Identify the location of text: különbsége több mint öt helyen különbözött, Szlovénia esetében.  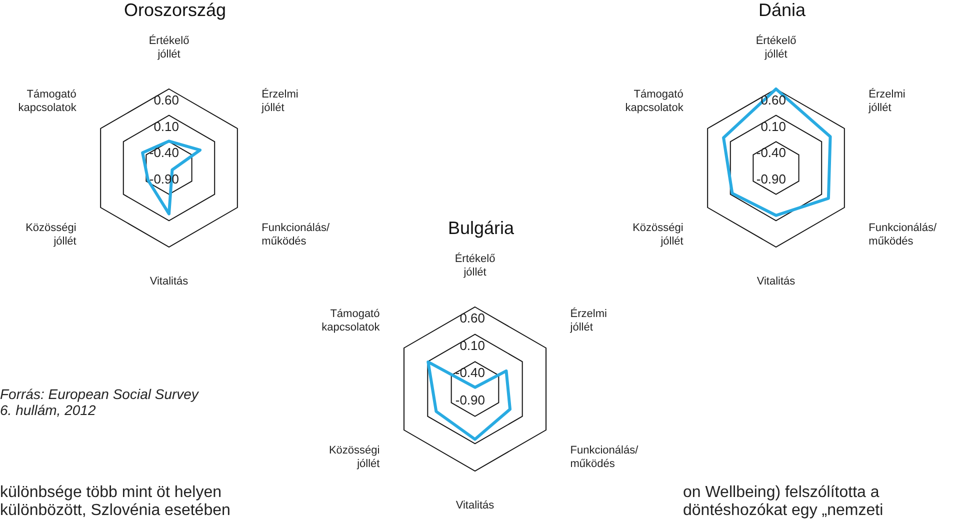
(115, 502).